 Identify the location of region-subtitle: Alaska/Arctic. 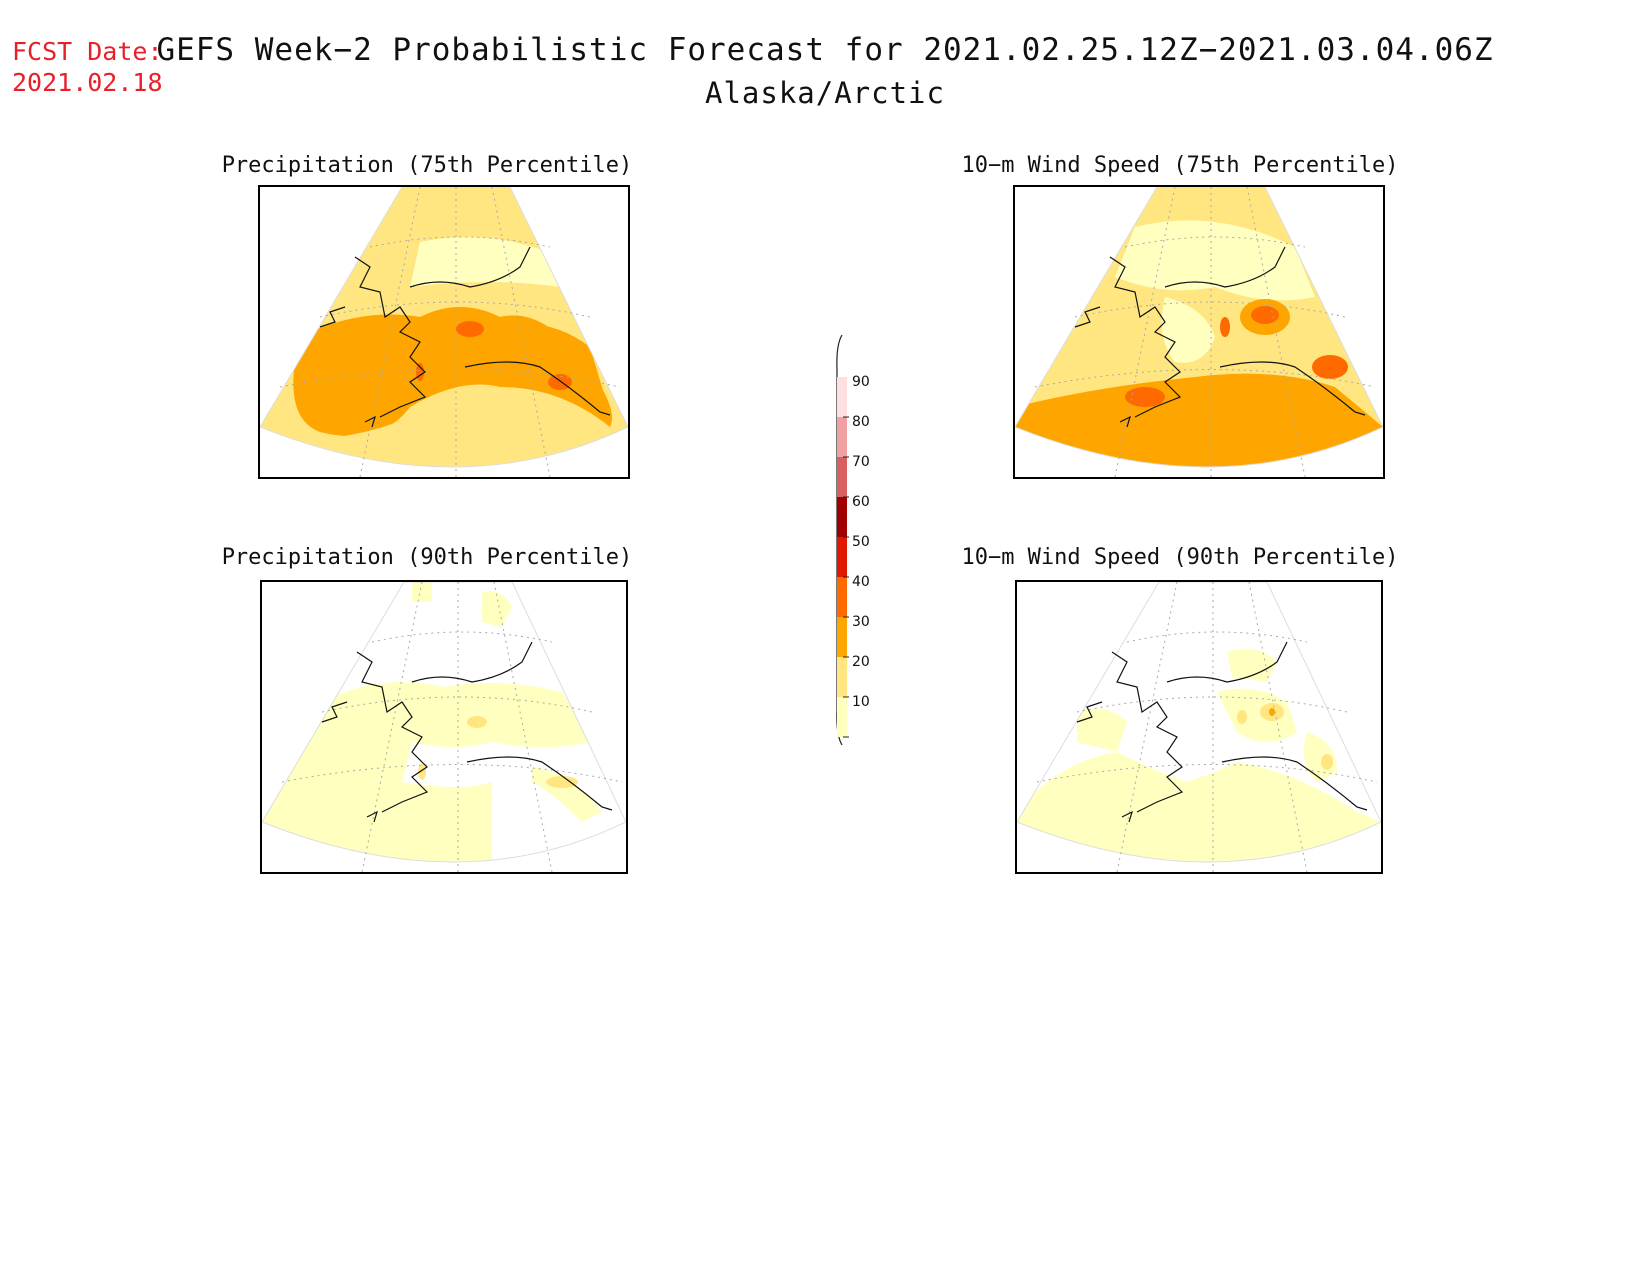
(825, 93).